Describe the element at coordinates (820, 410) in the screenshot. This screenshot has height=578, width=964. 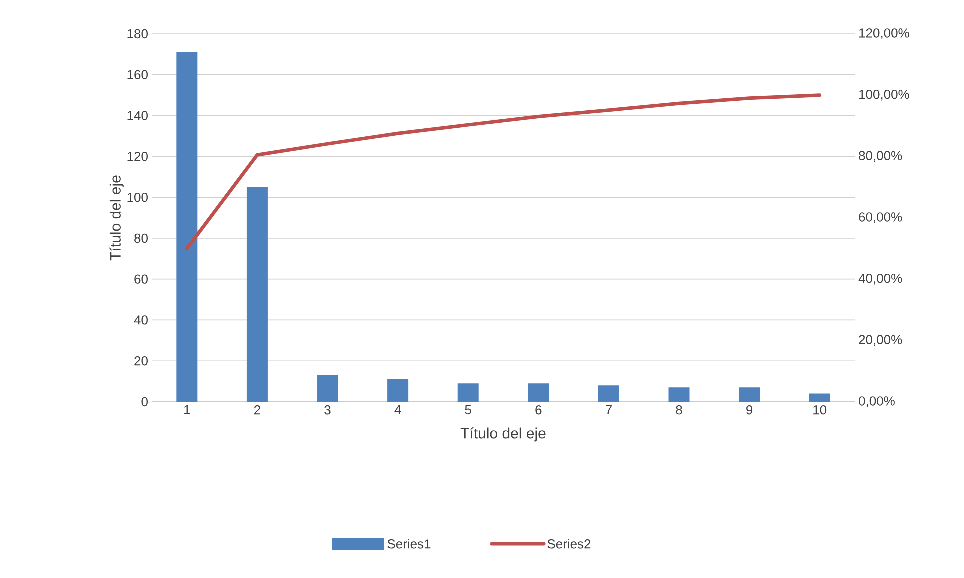
I see `x-tick-label: 10` at that location.